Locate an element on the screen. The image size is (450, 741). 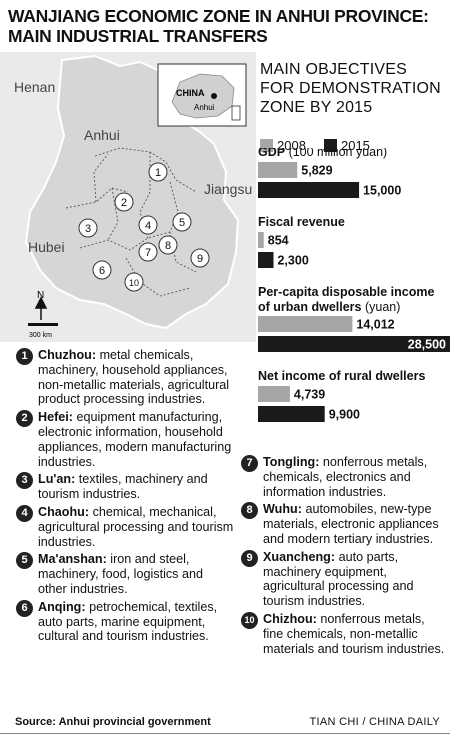
item-city: Chuzhou: is located at coordinates (69, 355).